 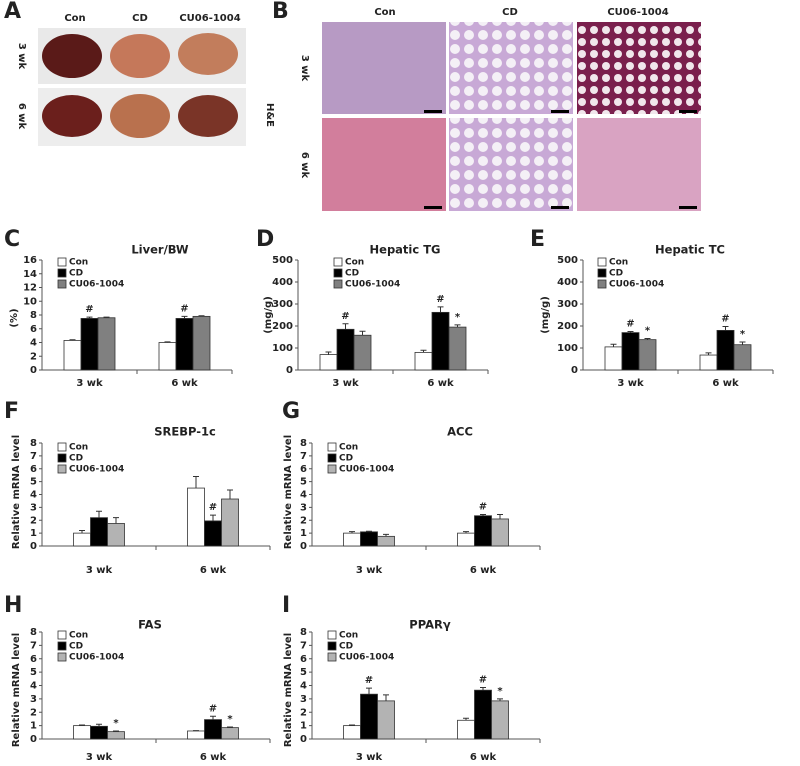 What do you see at coordinates (33, 520) in the screenshot?
I see `y-tick-label: 2` at bounding box center [33, 520].